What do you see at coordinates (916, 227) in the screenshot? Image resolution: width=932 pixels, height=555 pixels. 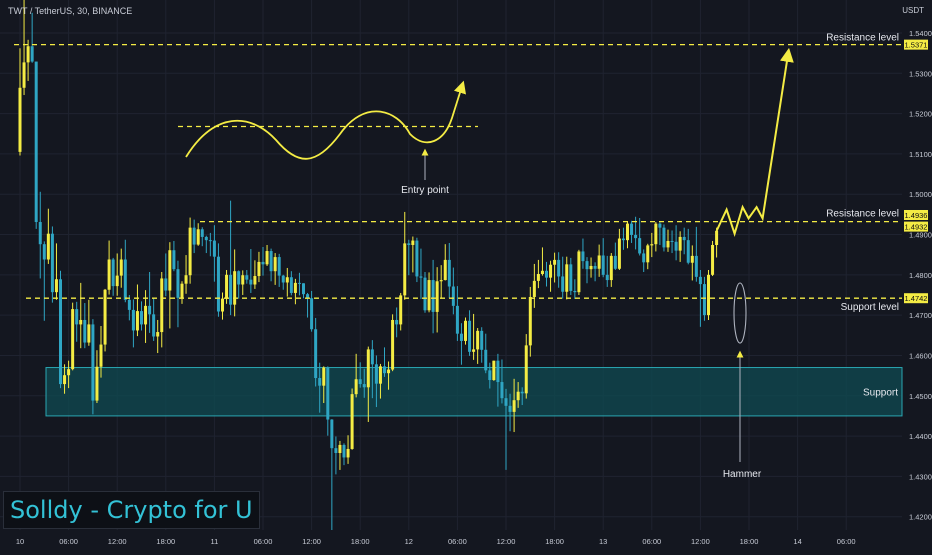 I see `price-tag-label: 1.4932` at bounding box center [916, 227].